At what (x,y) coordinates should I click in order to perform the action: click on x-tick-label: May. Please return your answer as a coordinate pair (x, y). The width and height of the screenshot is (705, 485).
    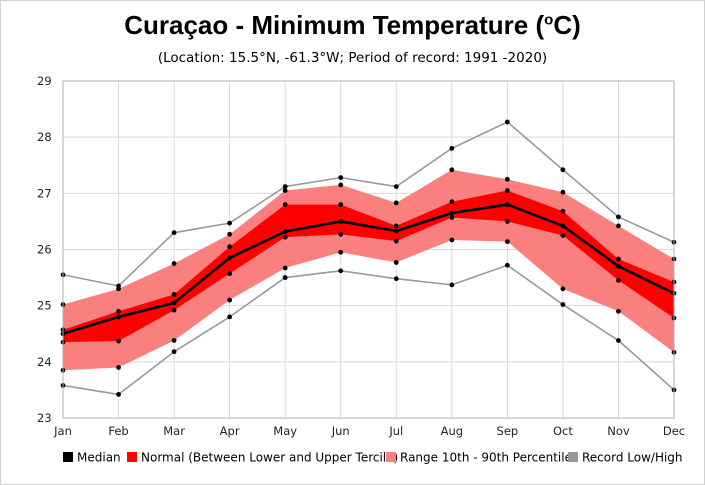
    Looking at the image, I should click on (285, 431).